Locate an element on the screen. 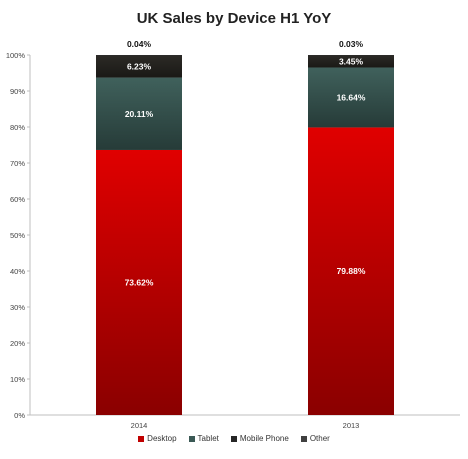 This screenshot has height=459, width=468. legend-item: Other is located at coordinates (315, 438).